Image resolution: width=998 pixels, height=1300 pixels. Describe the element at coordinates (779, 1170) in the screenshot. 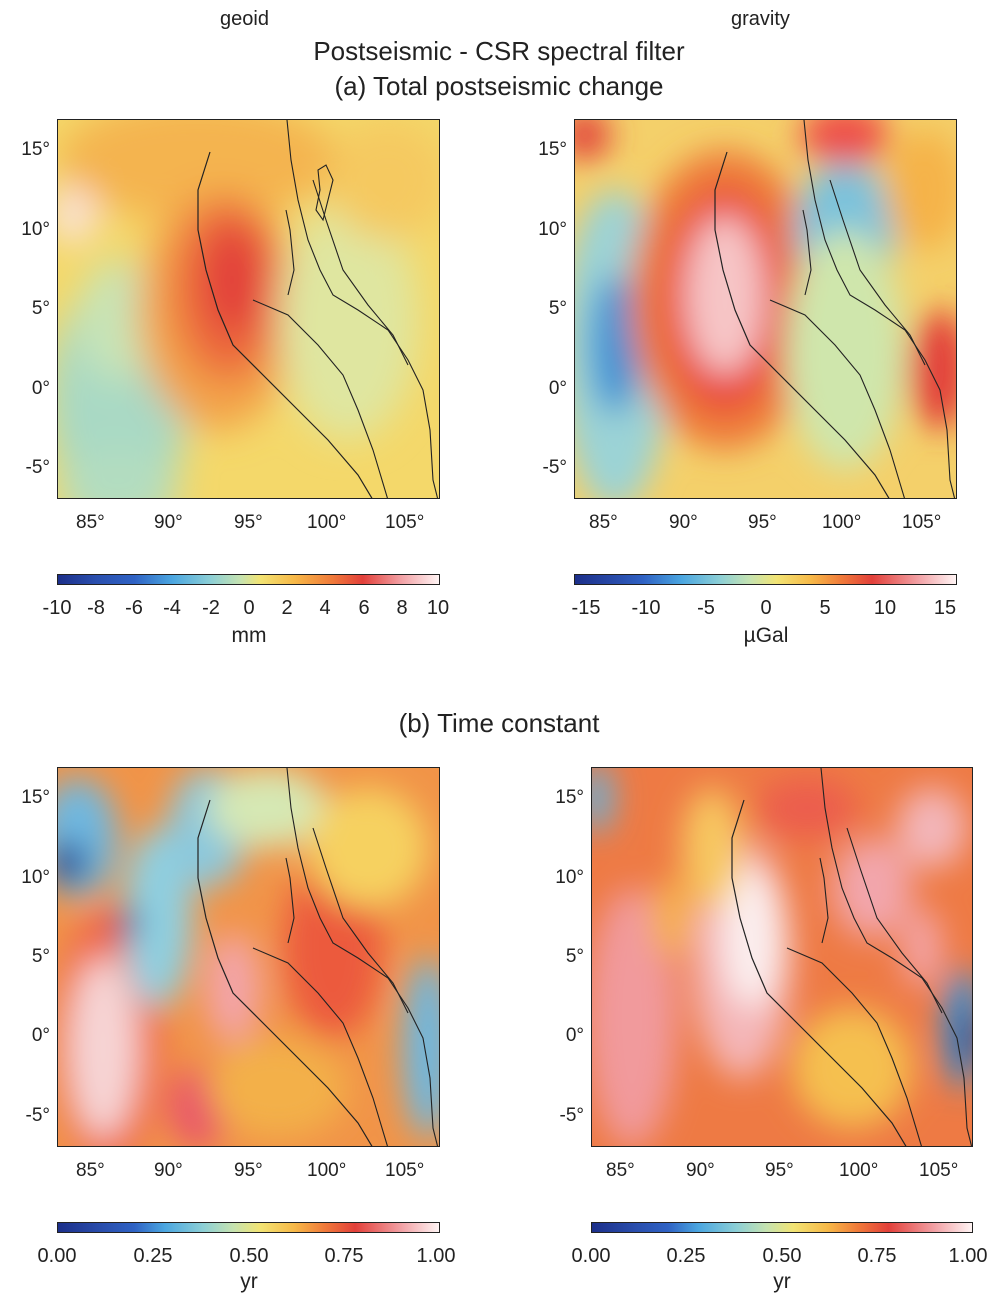

I see `lon-tick-b-right-95: 95°` at that location.